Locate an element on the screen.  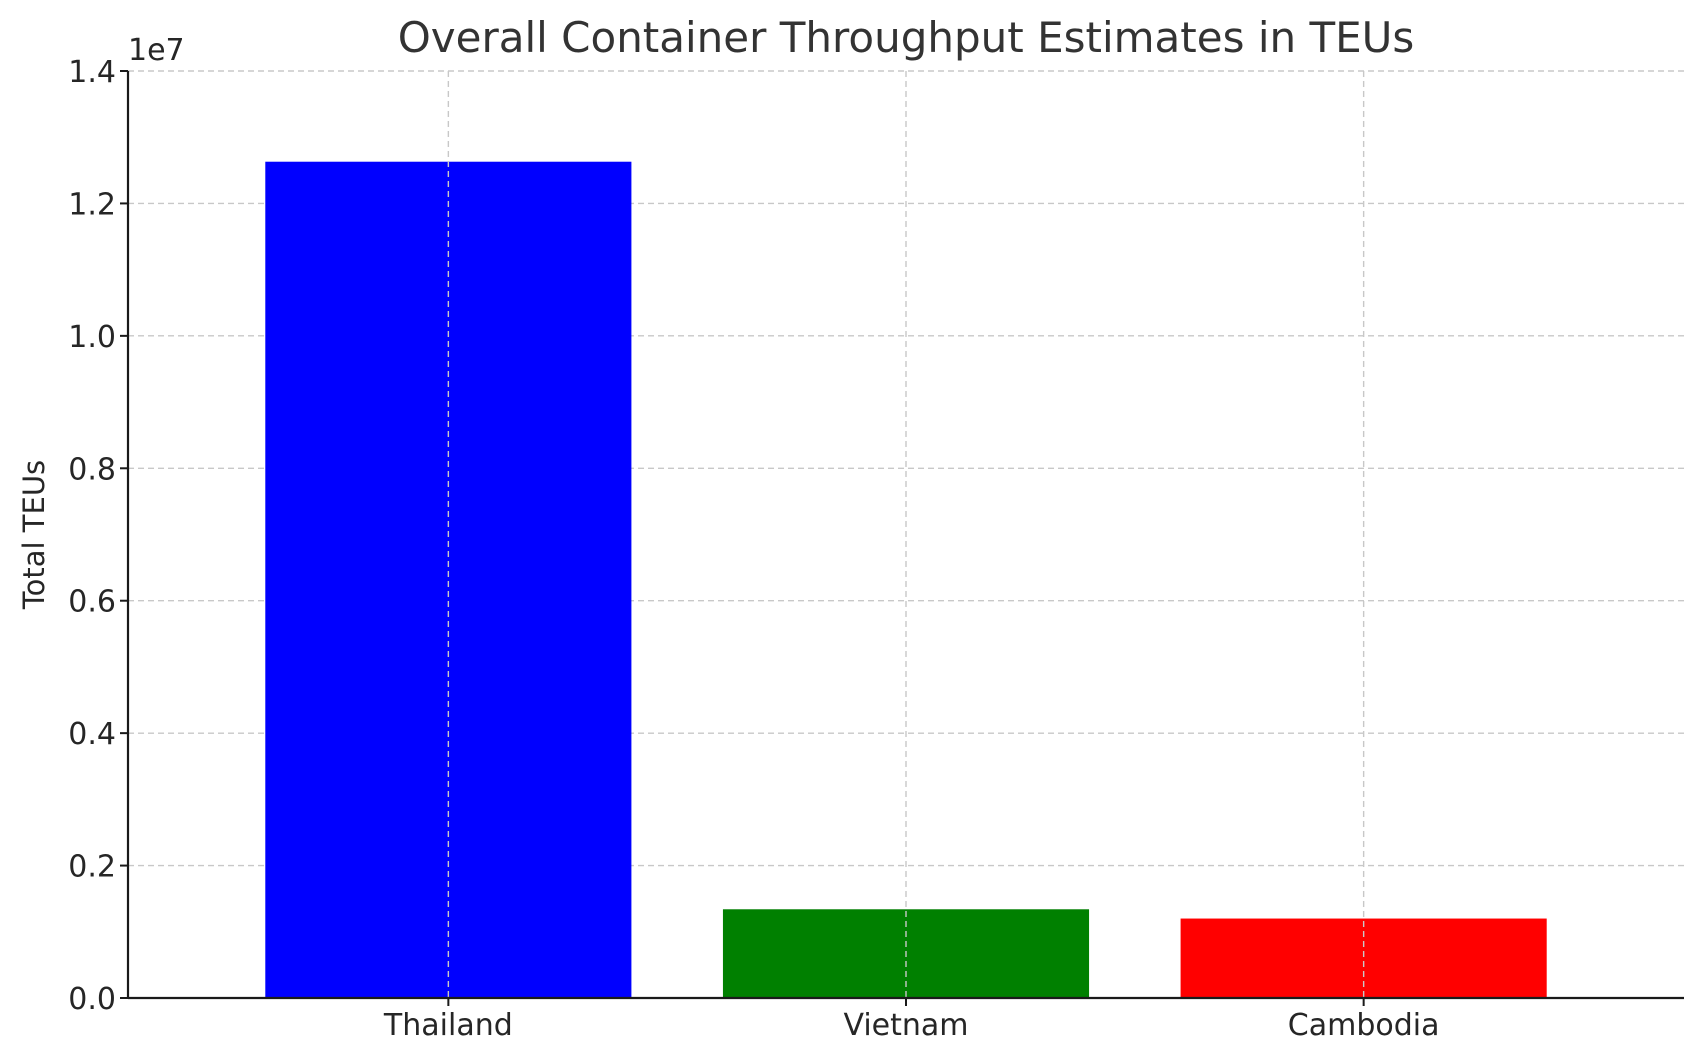
y-tick-label: 0.8 is located at coordinates (92, 469).